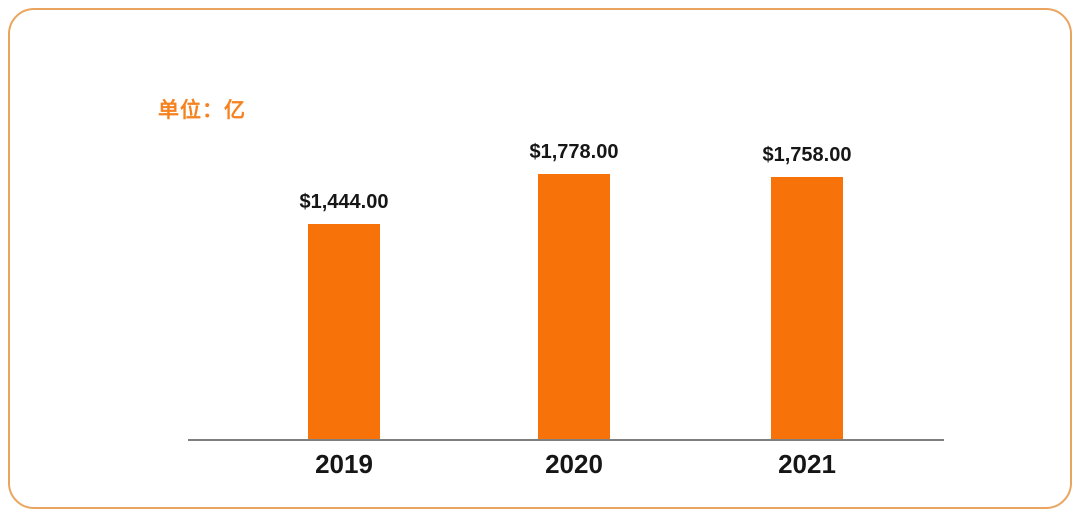  Describe the element at coordinates (807, 464) in the screenshot. I see `x-axis-label: 2021` at that location.